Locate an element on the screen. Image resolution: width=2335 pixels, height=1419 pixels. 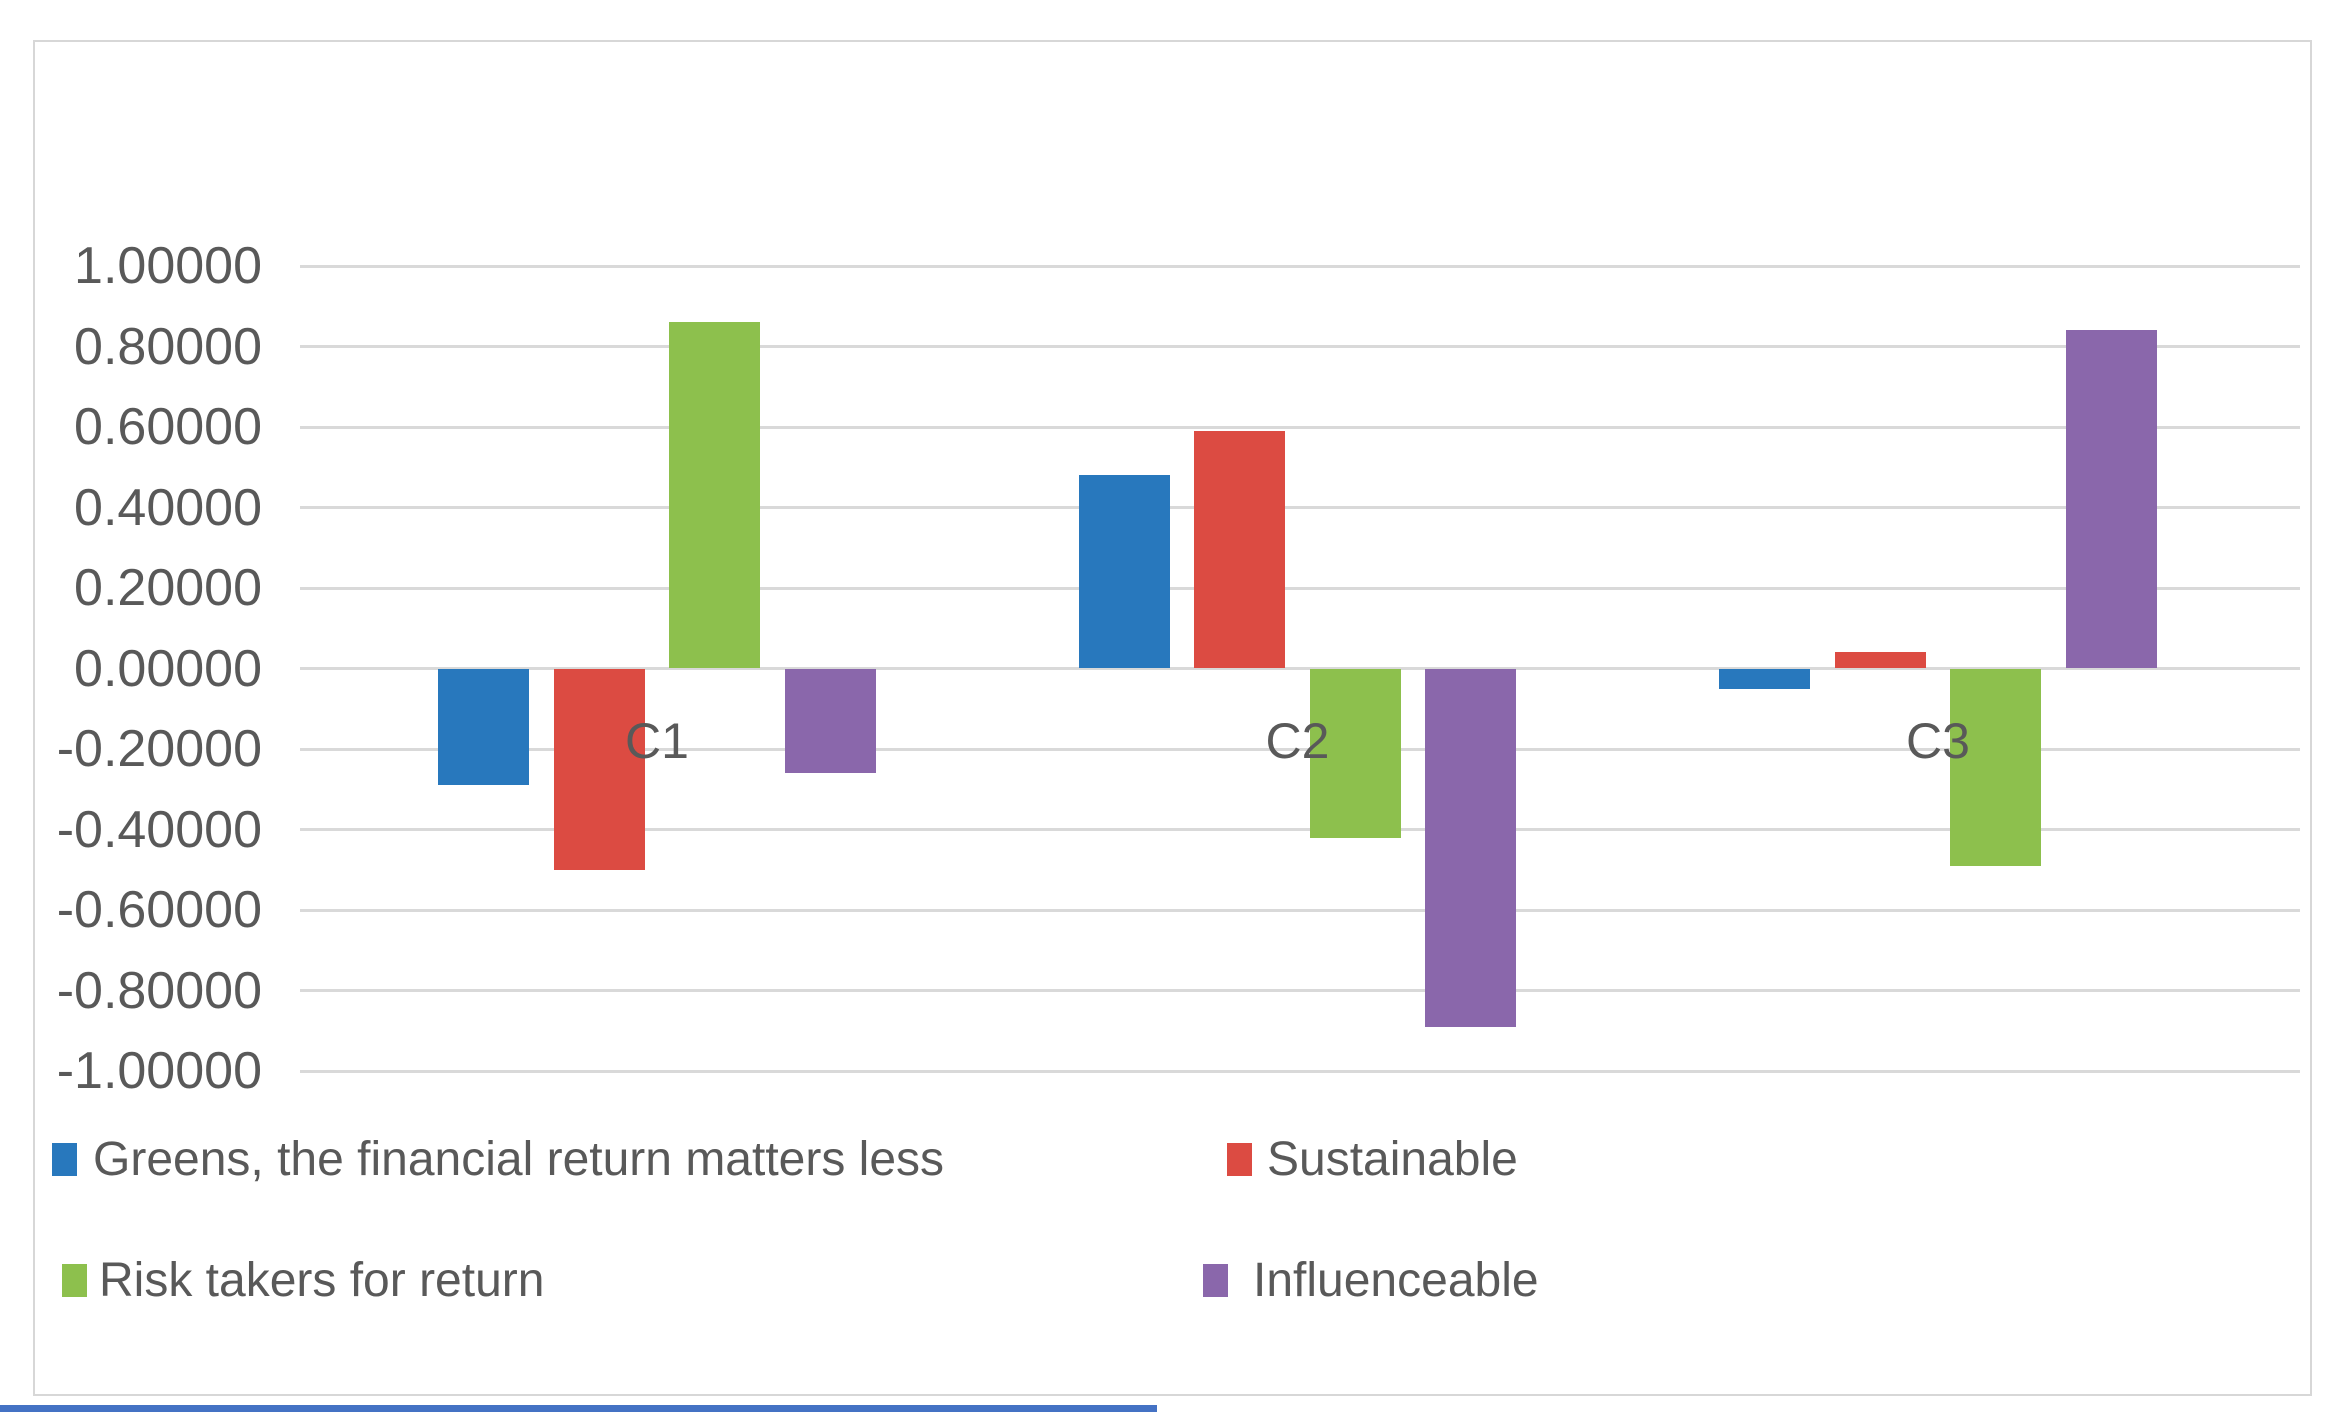
legend-label-1: Sustainable is located at coordinates (1392, 1159).